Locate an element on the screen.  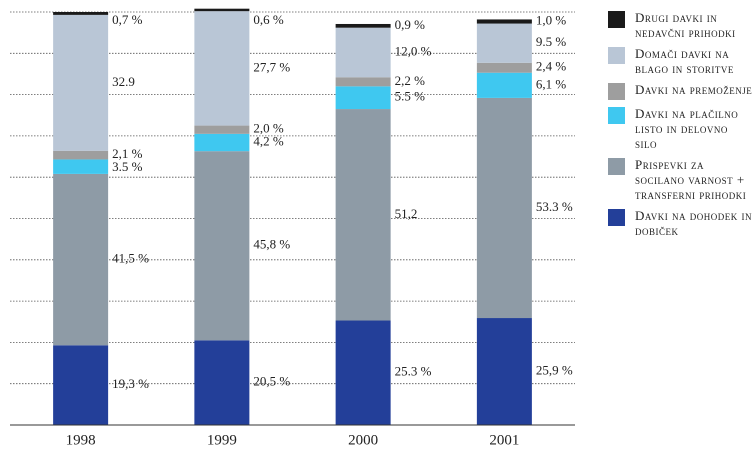
x-tick-label: 2000 is located at coordinates (363, 440).